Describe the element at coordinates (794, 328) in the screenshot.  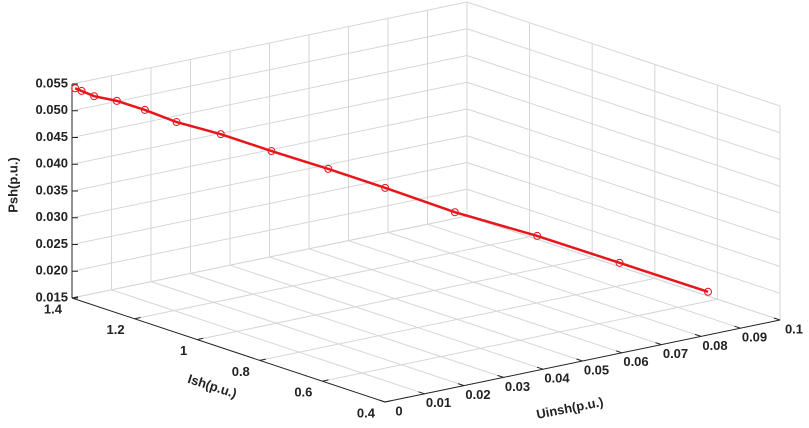
I see `x-tick-label: 0.1` at that location.